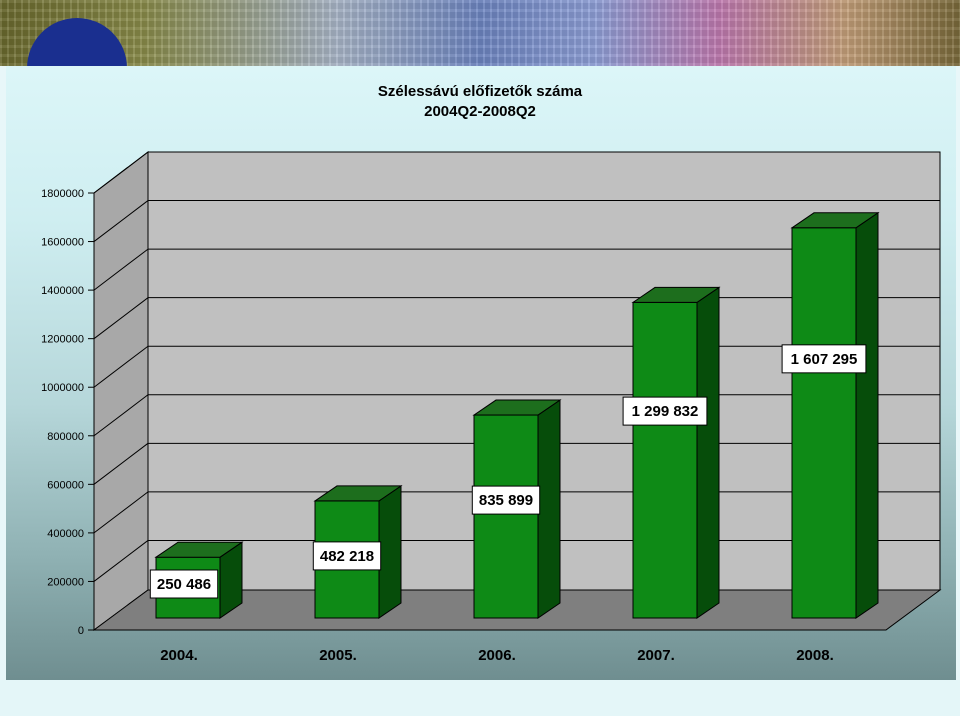 This screenshot has width=960, height=716. I want to click on y-tick-label: 400000, so click(65, 534).